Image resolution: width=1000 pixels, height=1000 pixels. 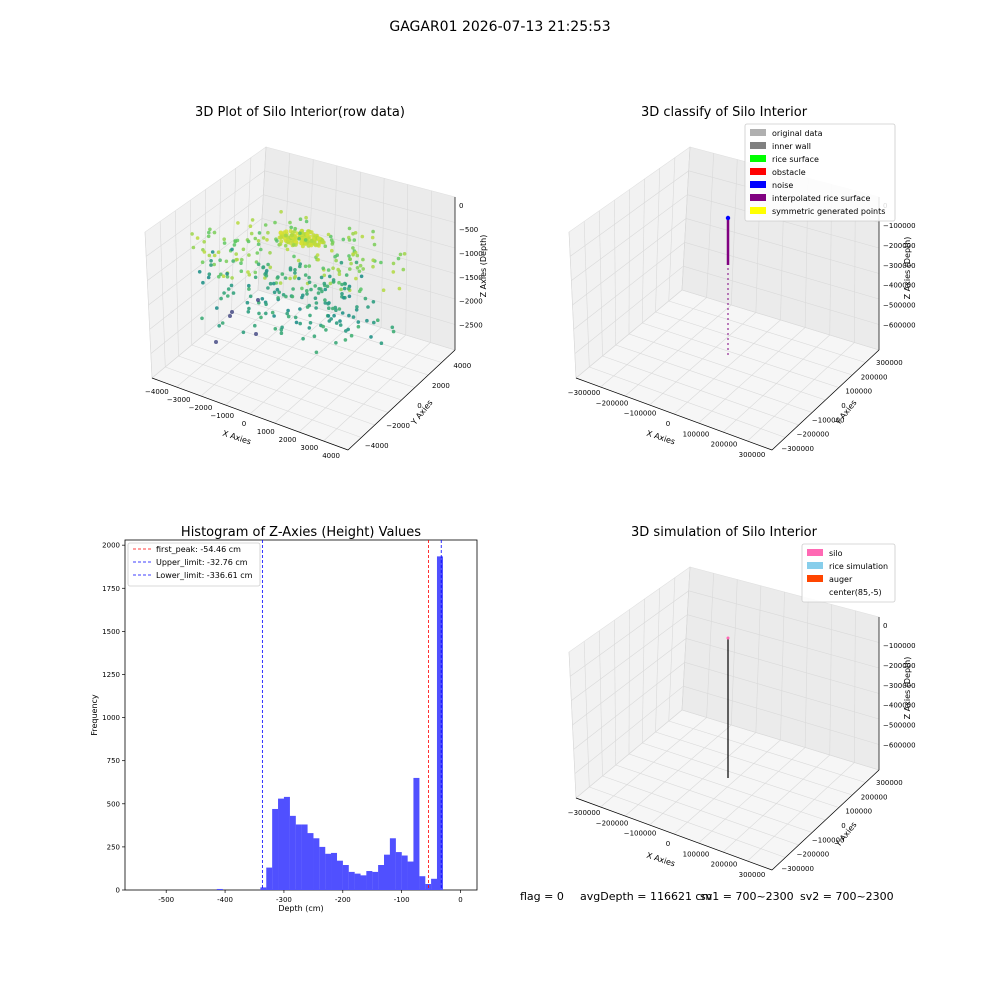 I want to click on panel1-3d-box, so click(x=300, y=298).